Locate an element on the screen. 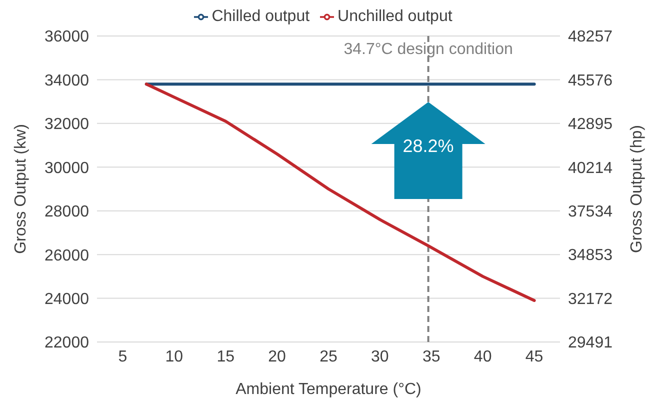 The width and height of the screenshot is (648, 409). x-tick-label: 45 is located at coordinates (534, 357).